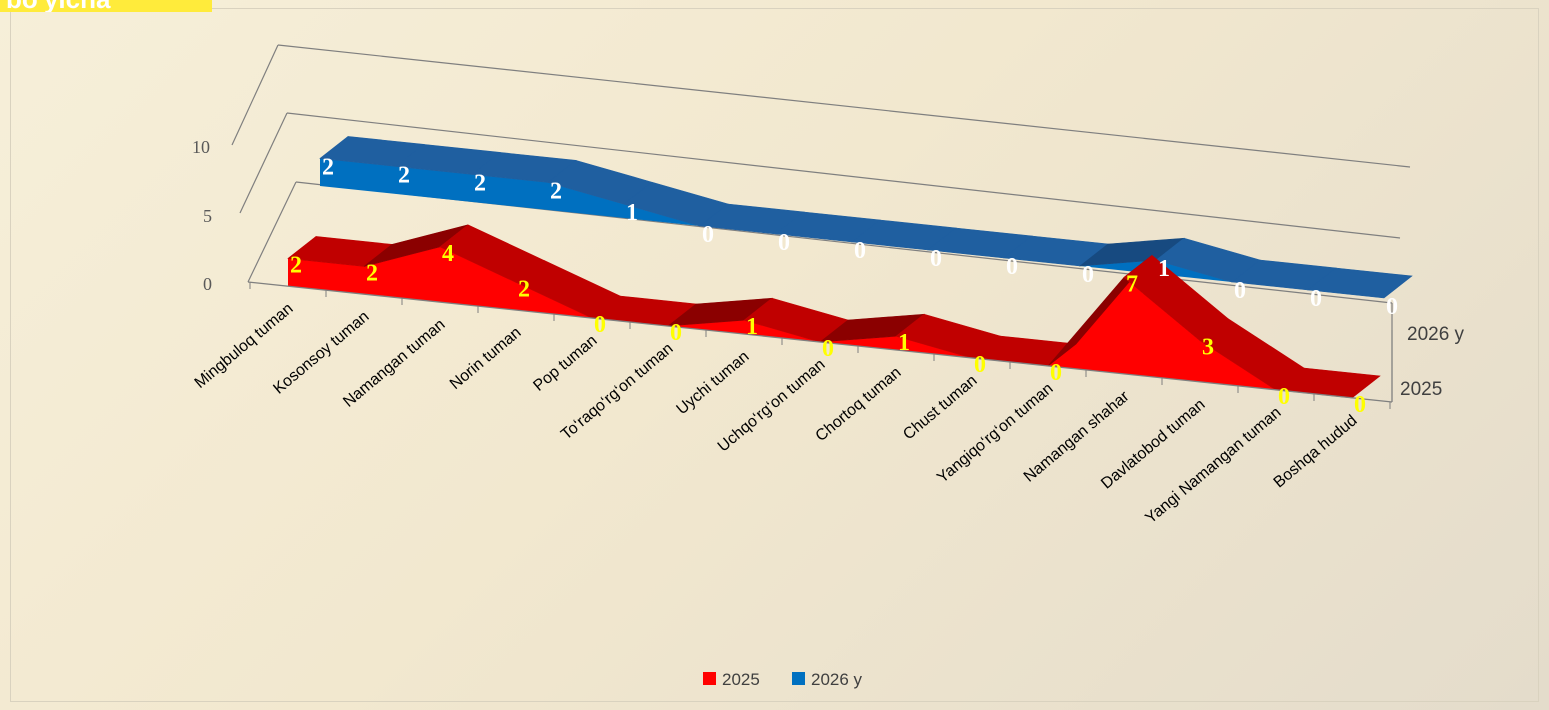 The width and height of the screenshot is (1549, 710). I want to click on title-fragment: bo'yicha, so click(58, 6).